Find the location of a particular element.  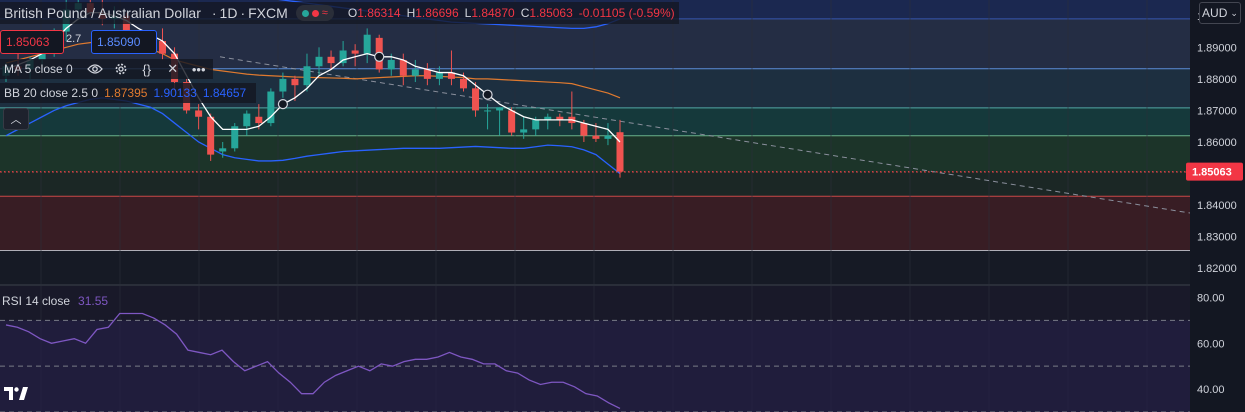

rsi-label: RSI 14 close is located at coordinates (36, 301).